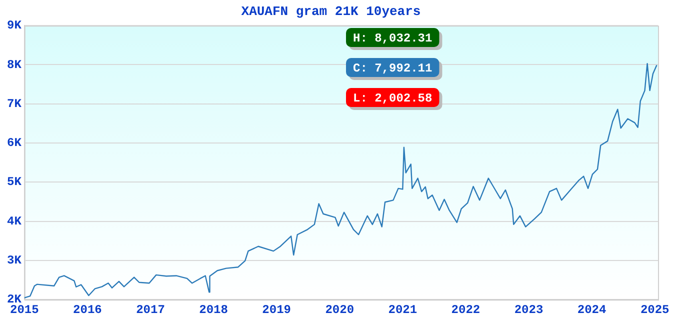  Describe the element at coordinates (591, 309) in the screenshot. I see `x-tick-label: 2024` at that location.